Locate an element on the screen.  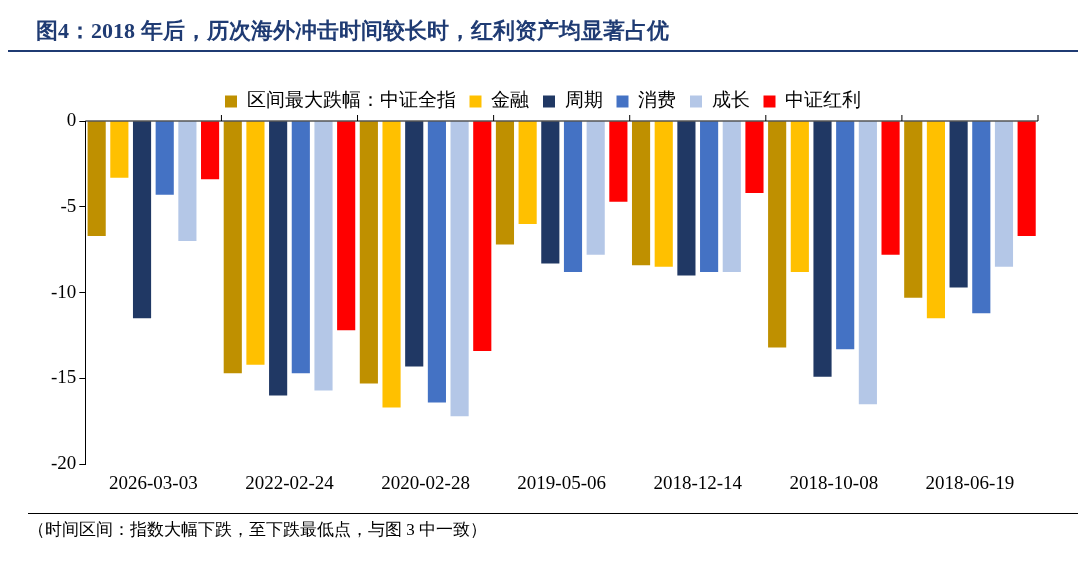
x-tick-label: 2026-03-03 is located at coordinates (153, 482).